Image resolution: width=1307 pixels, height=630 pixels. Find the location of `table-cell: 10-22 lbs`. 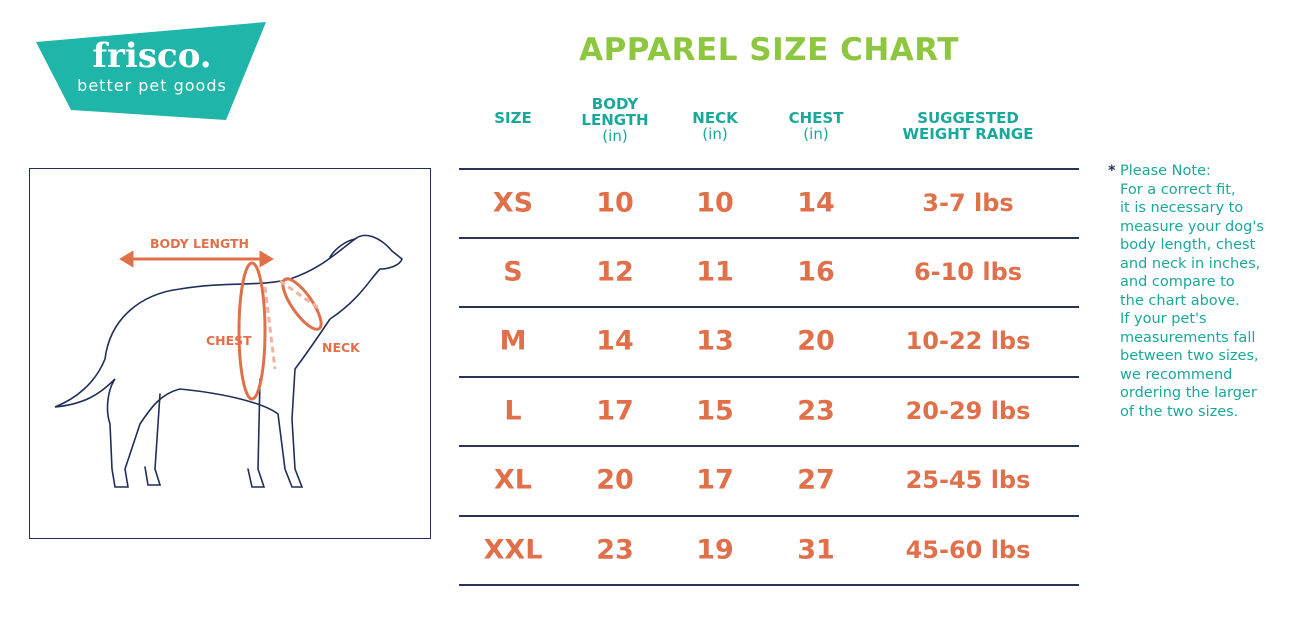

table-cell: 10-22 lbs is located at coordinates (968, 341).